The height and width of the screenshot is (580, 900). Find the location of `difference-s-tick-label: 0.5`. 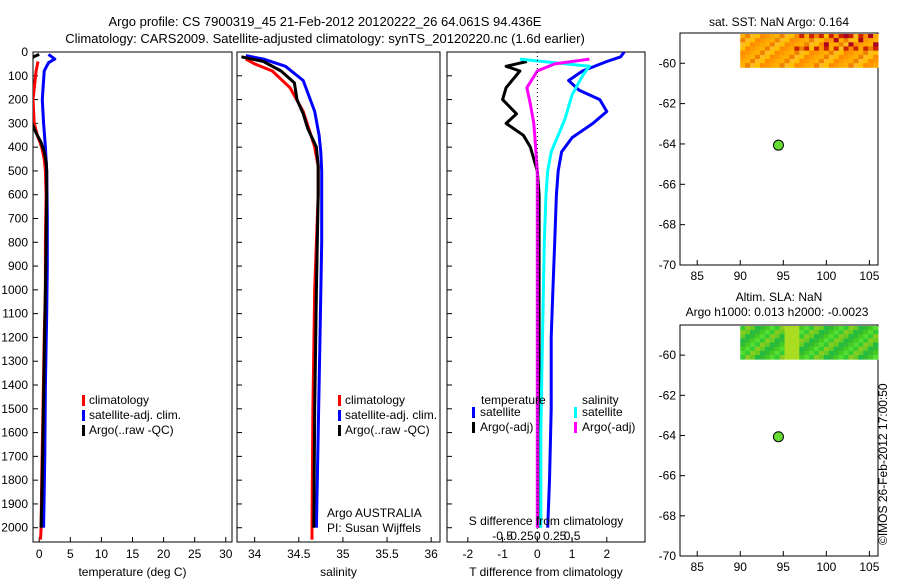

difference-s-tick-label: 0.5 is located at coordinates (572, 536).